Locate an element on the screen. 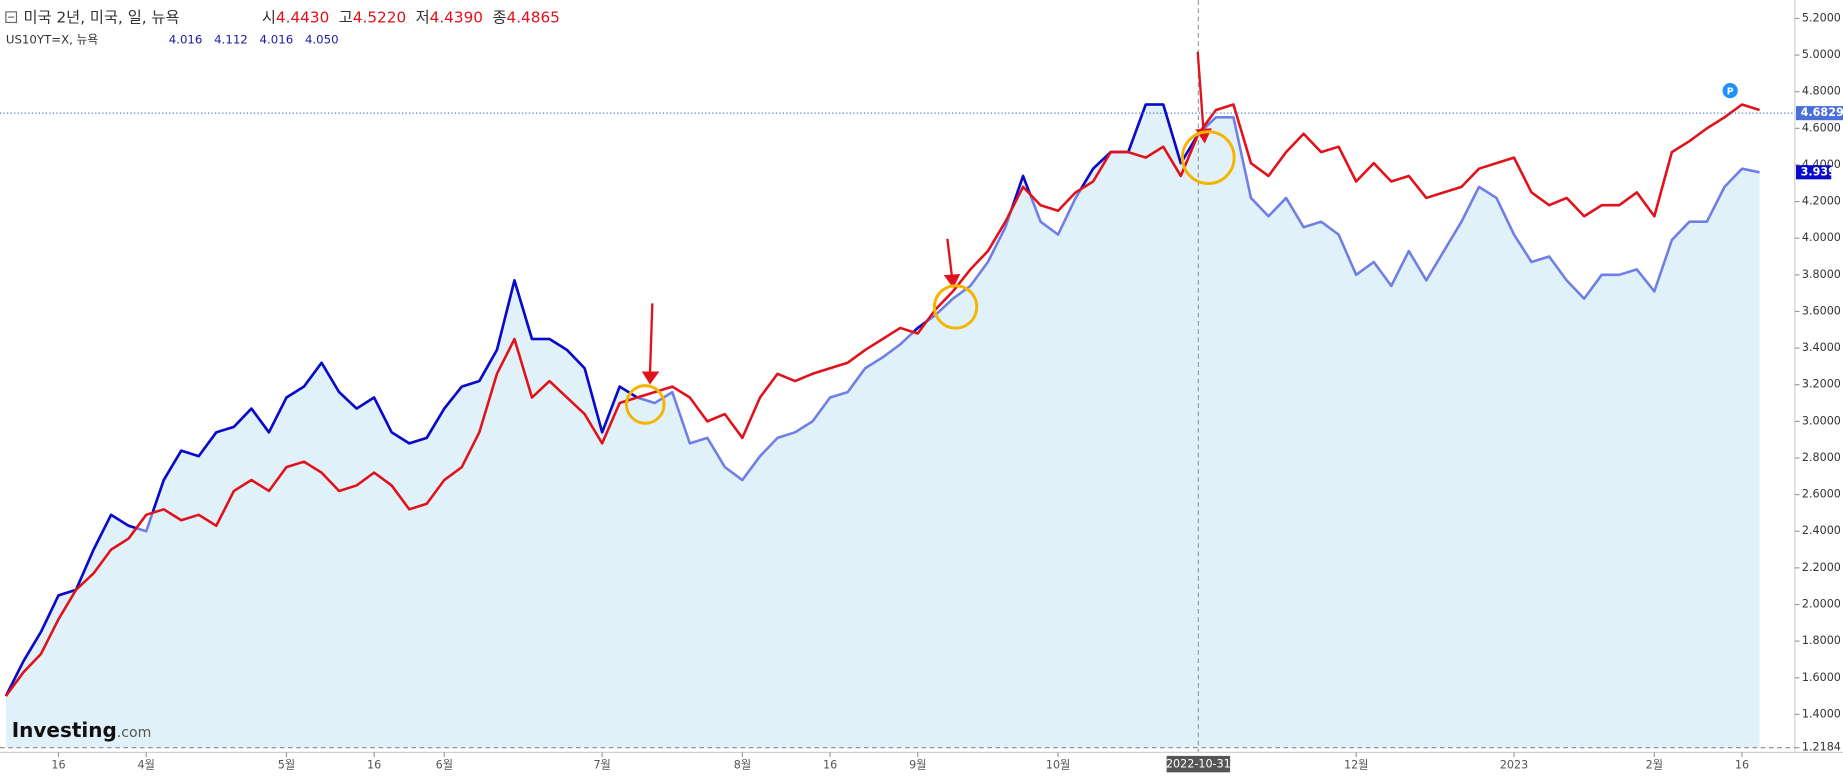 The width and height of the screenshot is (1843, 776). ohlc-key: 저 is located at coordinates (423, 17).